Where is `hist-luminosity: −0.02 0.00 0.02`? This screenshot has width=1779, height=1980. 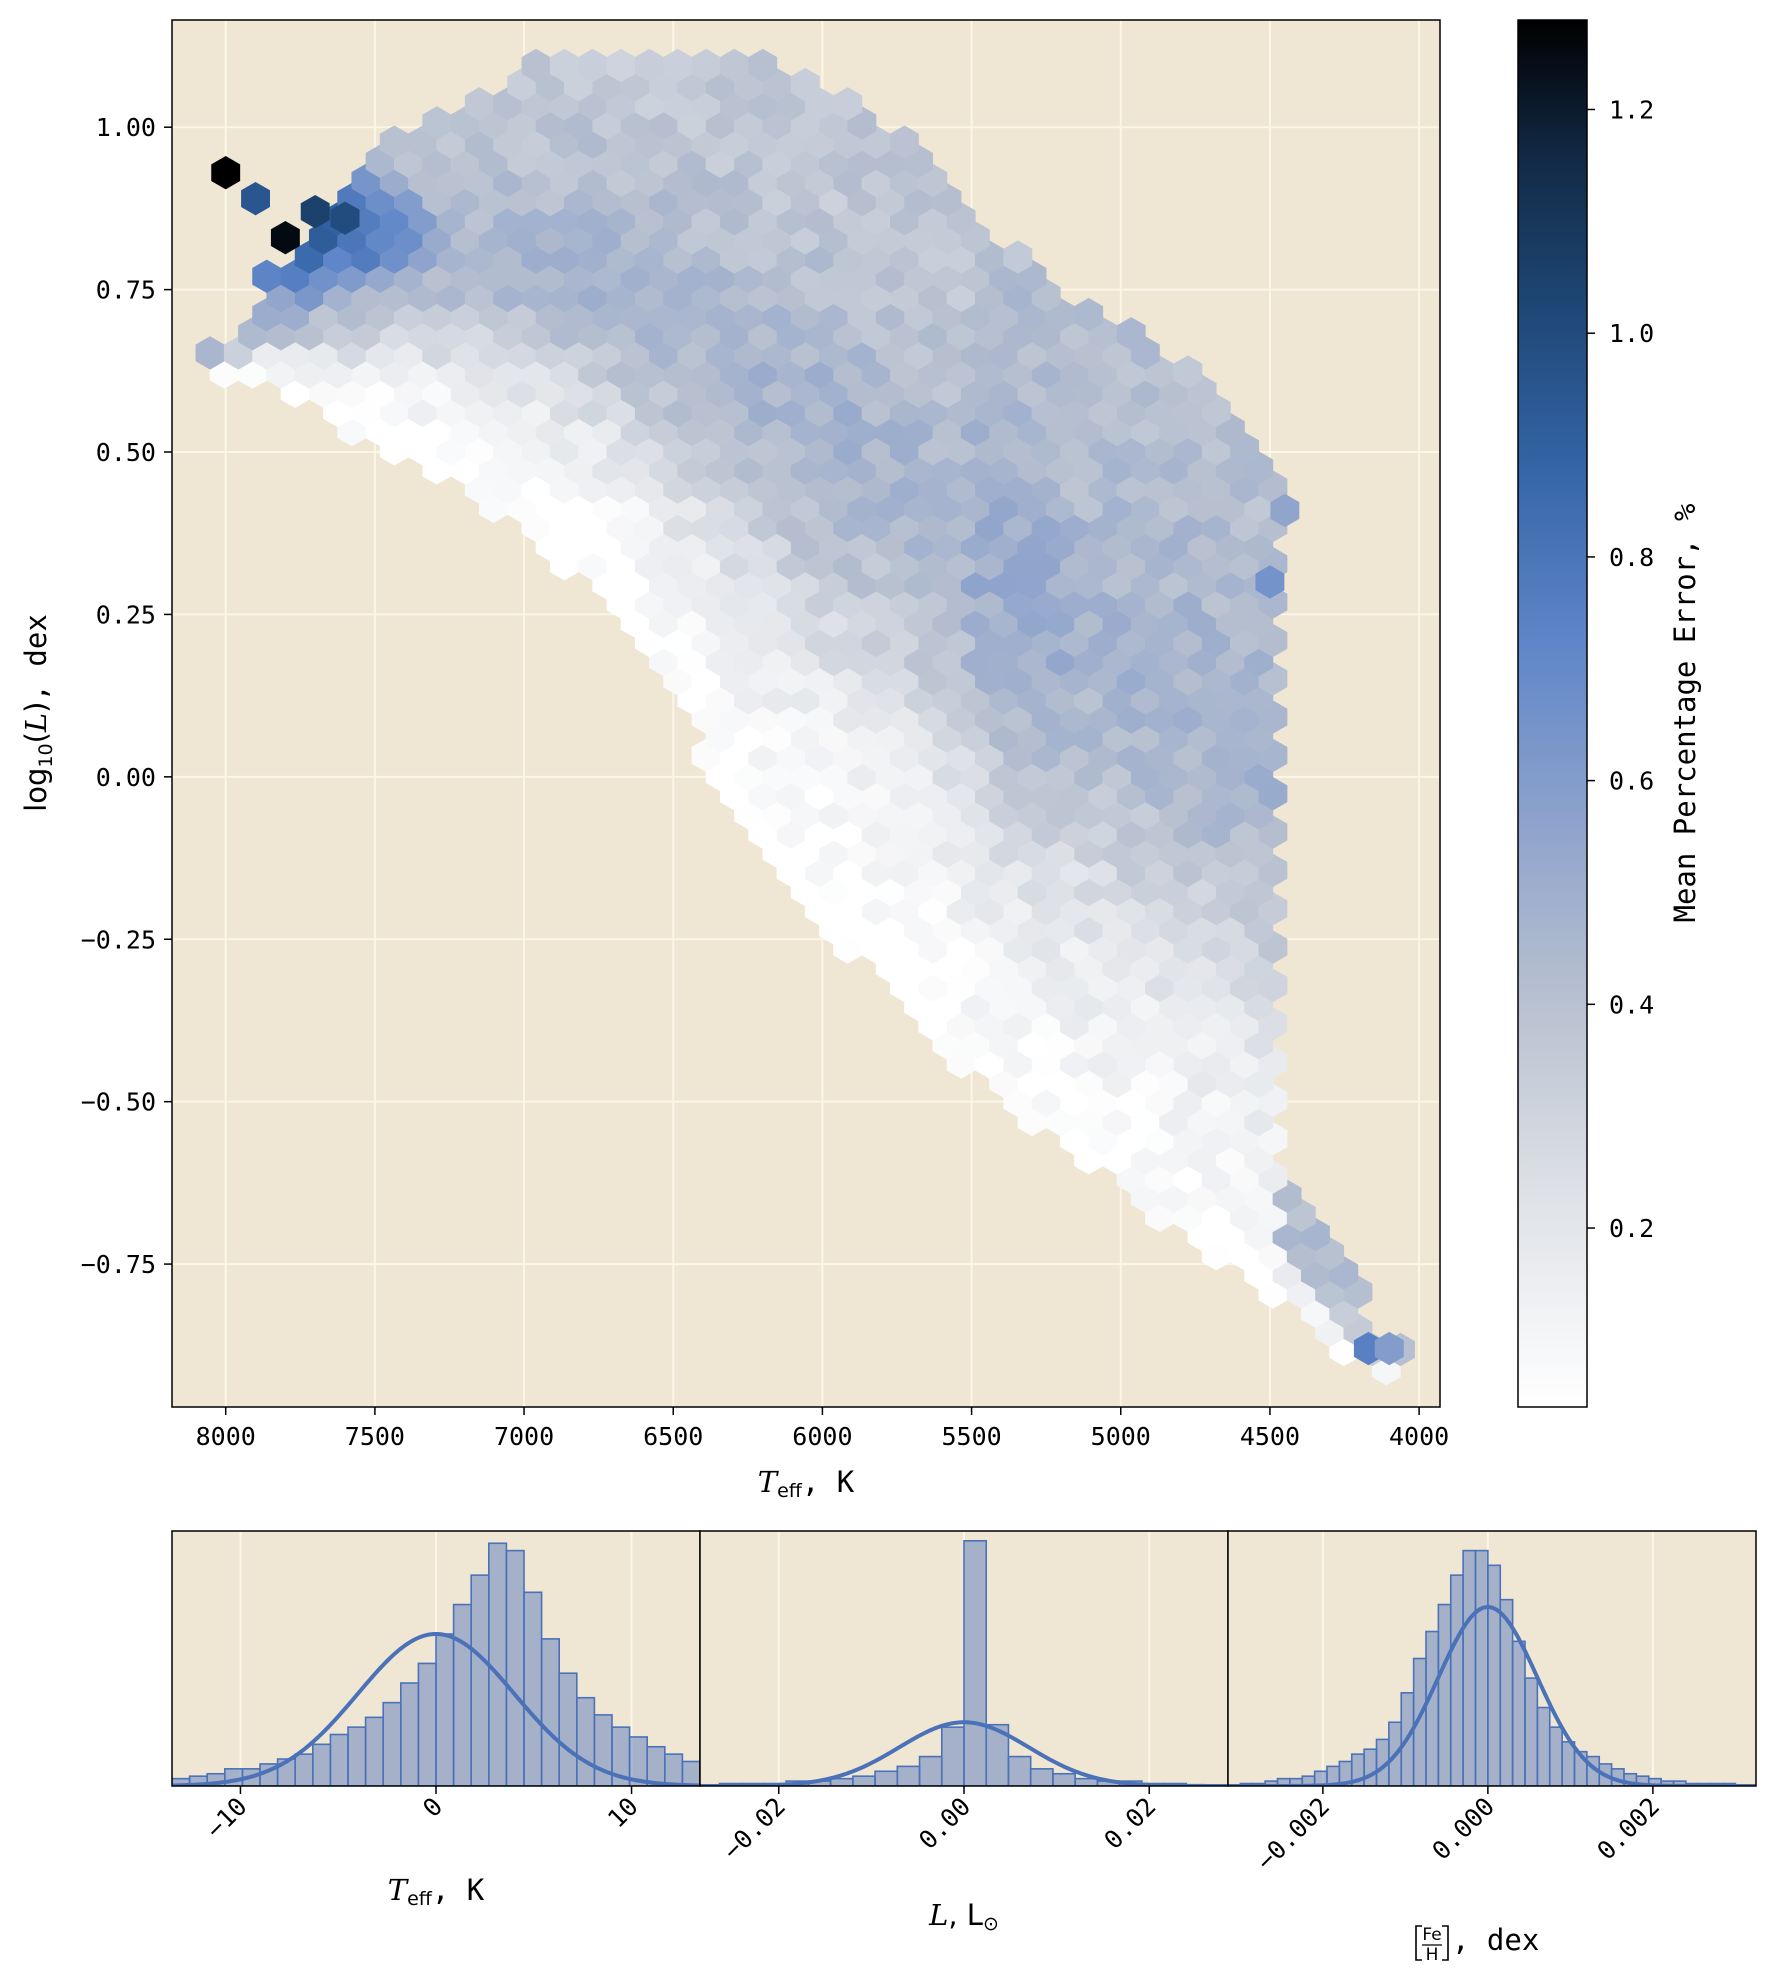 hist-luminosity: −0.02 0.00 0.02 is located at coordinates (964, 1698).